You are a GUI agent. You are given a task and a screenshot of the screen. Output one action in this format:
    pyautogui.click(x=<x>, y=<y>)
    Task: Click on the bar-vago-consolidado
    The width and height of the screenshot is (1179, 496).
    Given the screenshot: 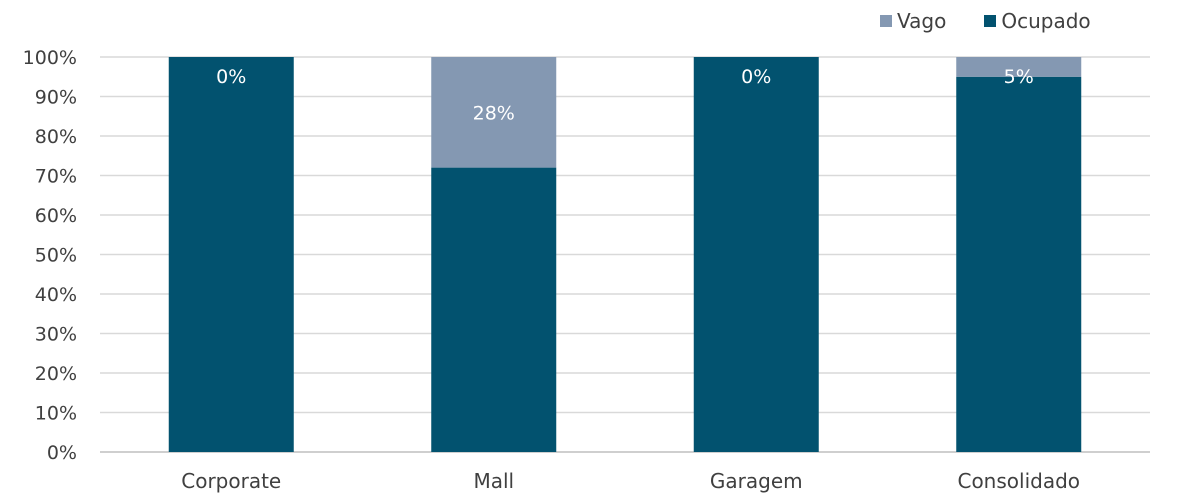 What is the action you would take?
    pyautogui.click(x=1019, y=67)
    